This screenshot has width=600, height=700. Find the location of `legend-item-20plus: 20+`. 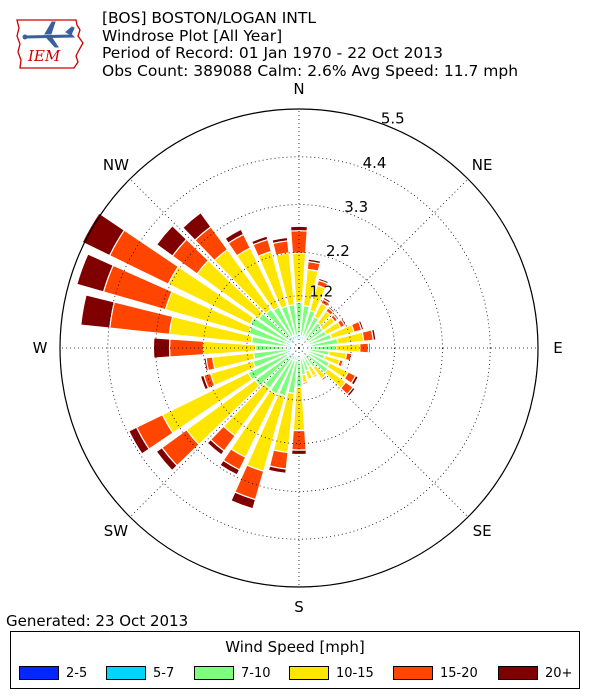

legend-item-20plus: 20+ is located at coordinates (535, 673).